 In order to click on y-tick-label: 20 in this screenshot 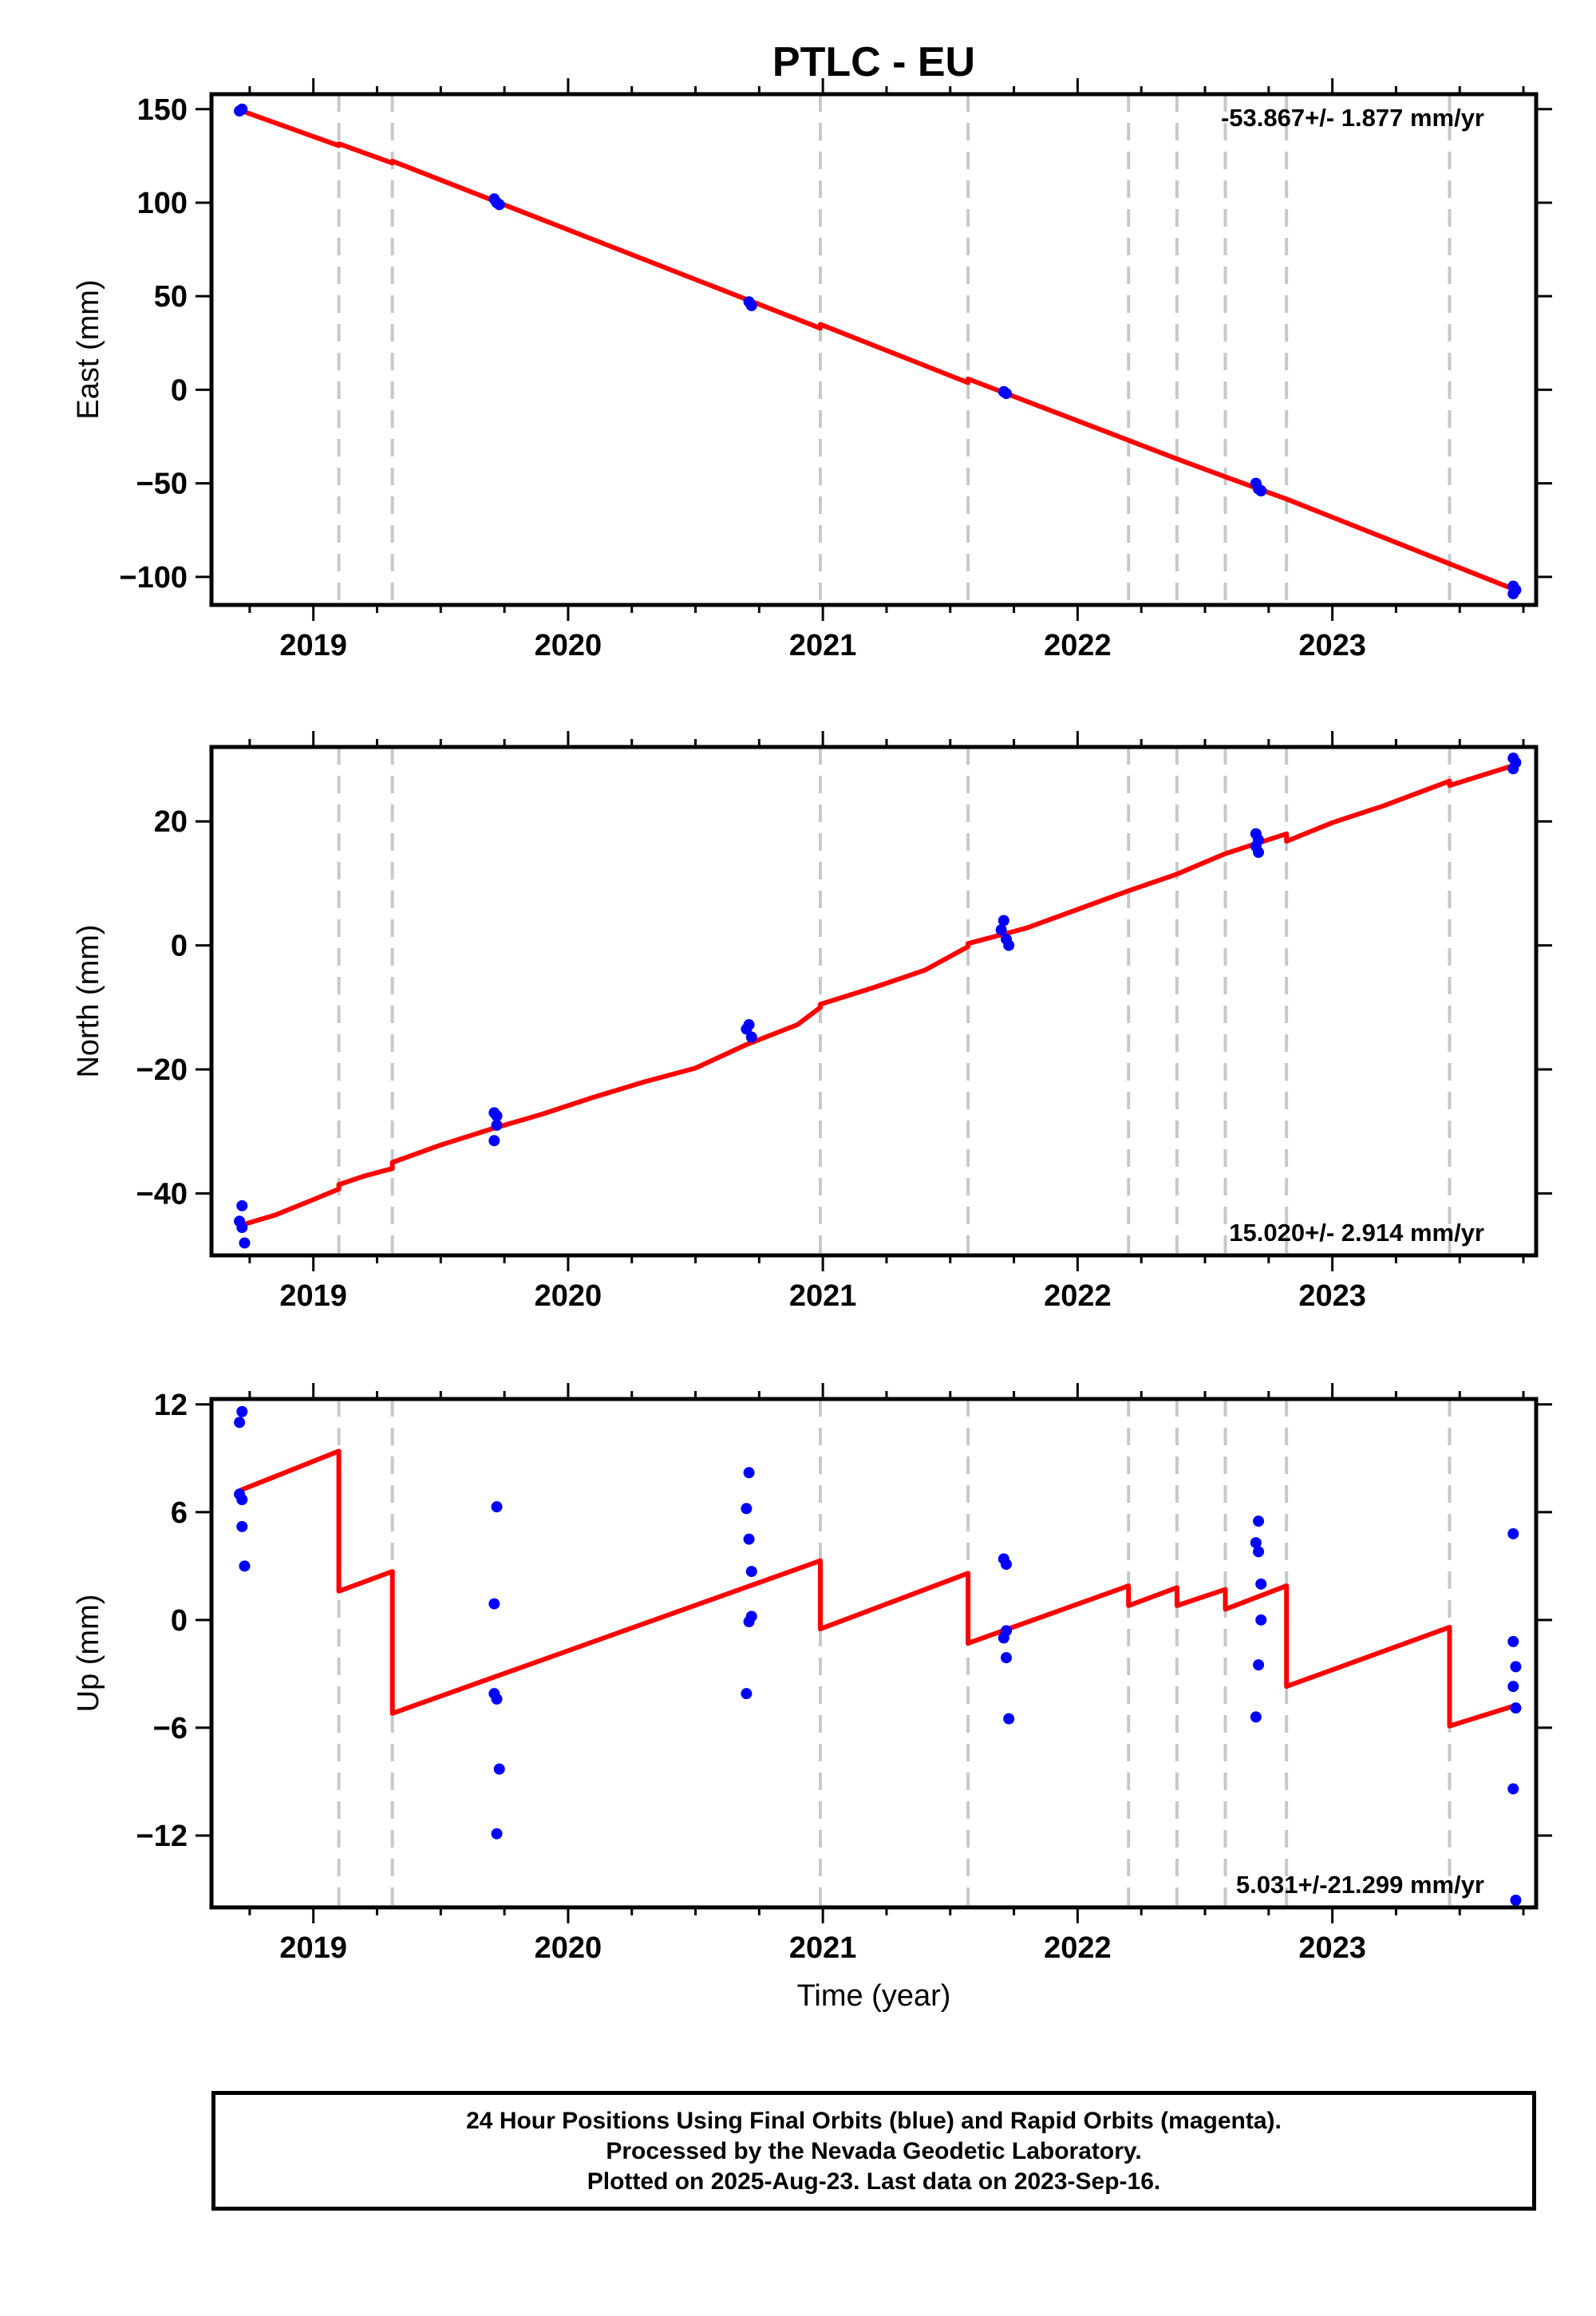, I will do `click(171, 822)`.